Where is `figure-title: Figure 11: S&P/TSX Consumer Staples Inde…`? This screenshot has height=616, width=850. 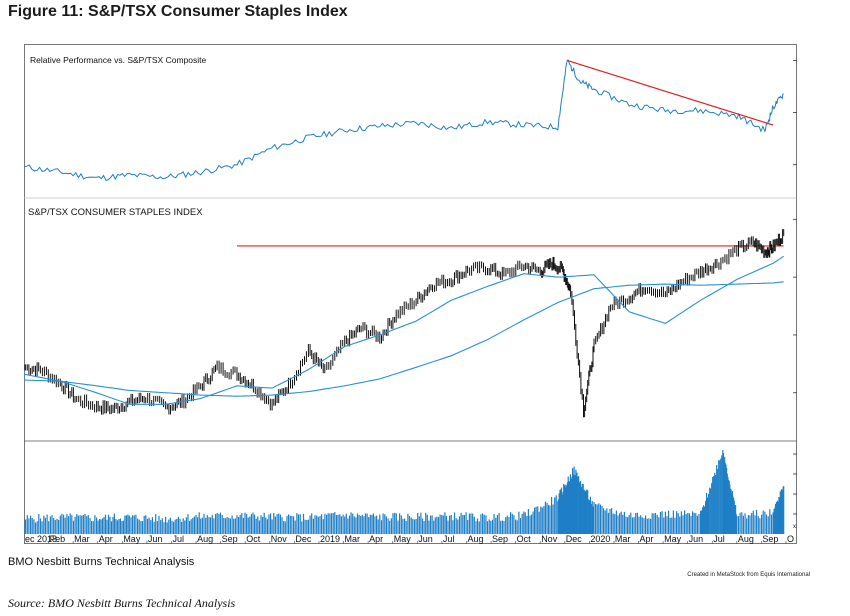 figure-title: Figure 11: S&P/TSX Consumer Staples Inde… is located at coordinates (178, 11).